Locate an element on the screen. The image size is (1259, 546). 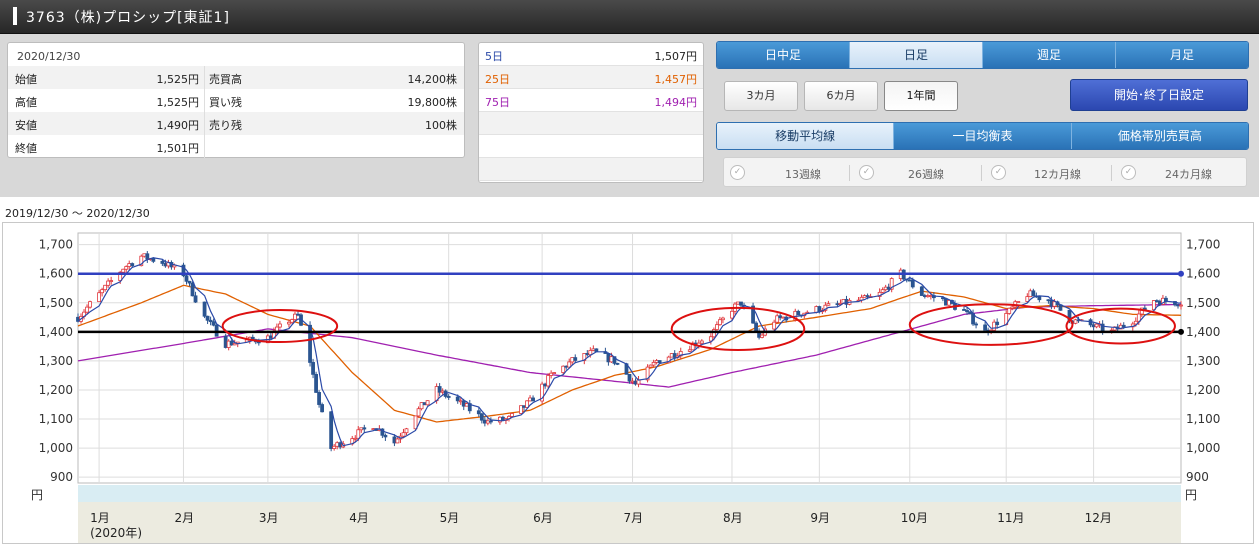
ma-name: 25日 is located at coordinates (497, 79).